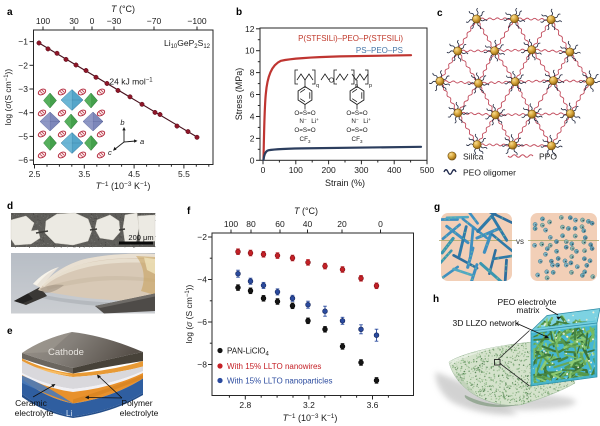 This screenshot has height=426, width=600. I want to click on svg-text: 300, so click(361, 170).